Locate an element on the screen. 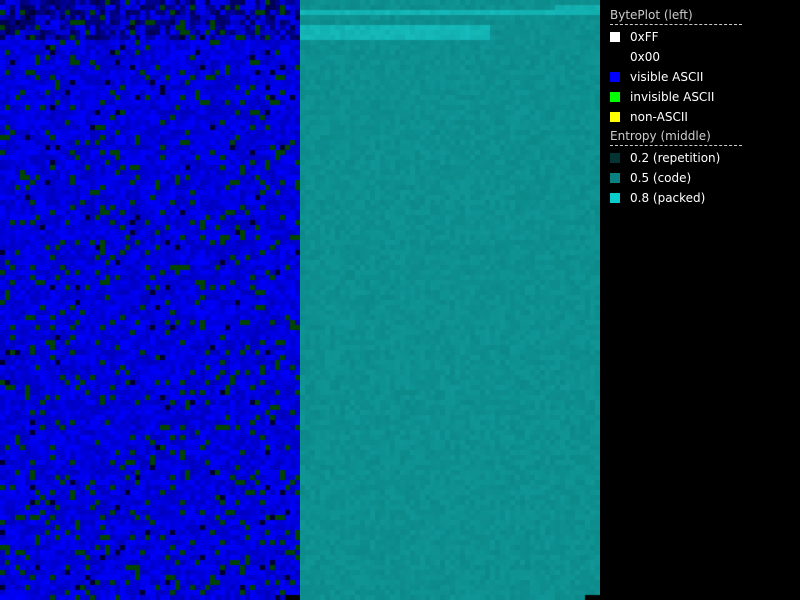  legend-label: 0x00 is located at coordinates (645, 57).